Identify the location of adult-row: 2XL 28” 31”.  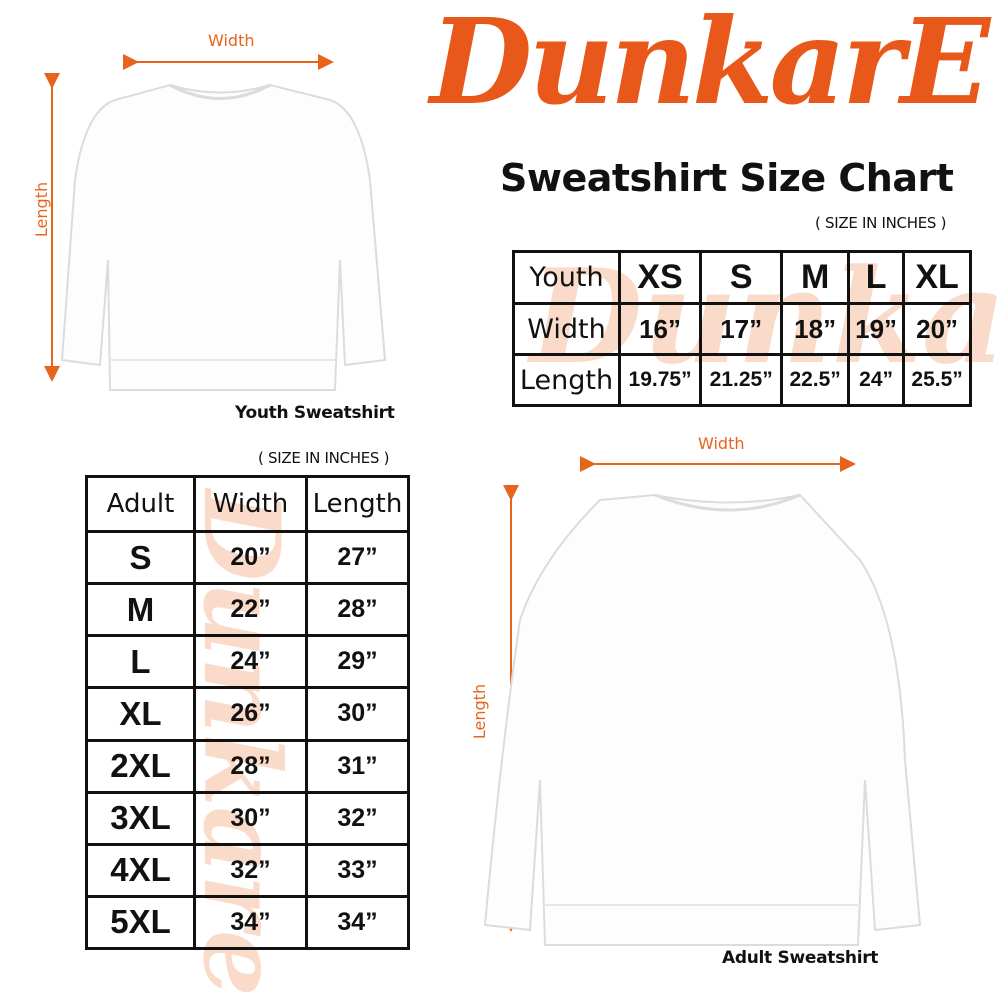
(247, 766).